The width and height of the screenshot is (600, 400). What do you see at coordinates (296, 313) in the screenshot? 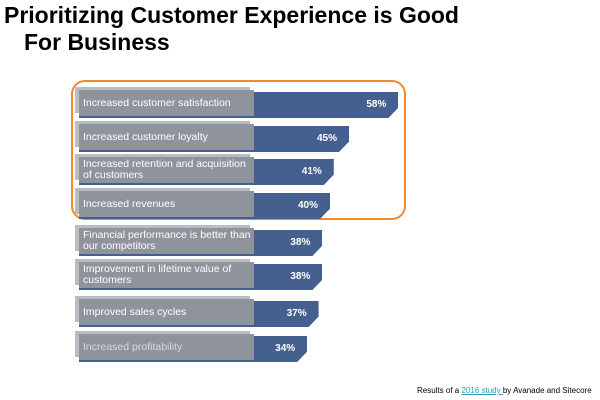
I see `bar-value-label: 37%` at bounding box center [296, 313].